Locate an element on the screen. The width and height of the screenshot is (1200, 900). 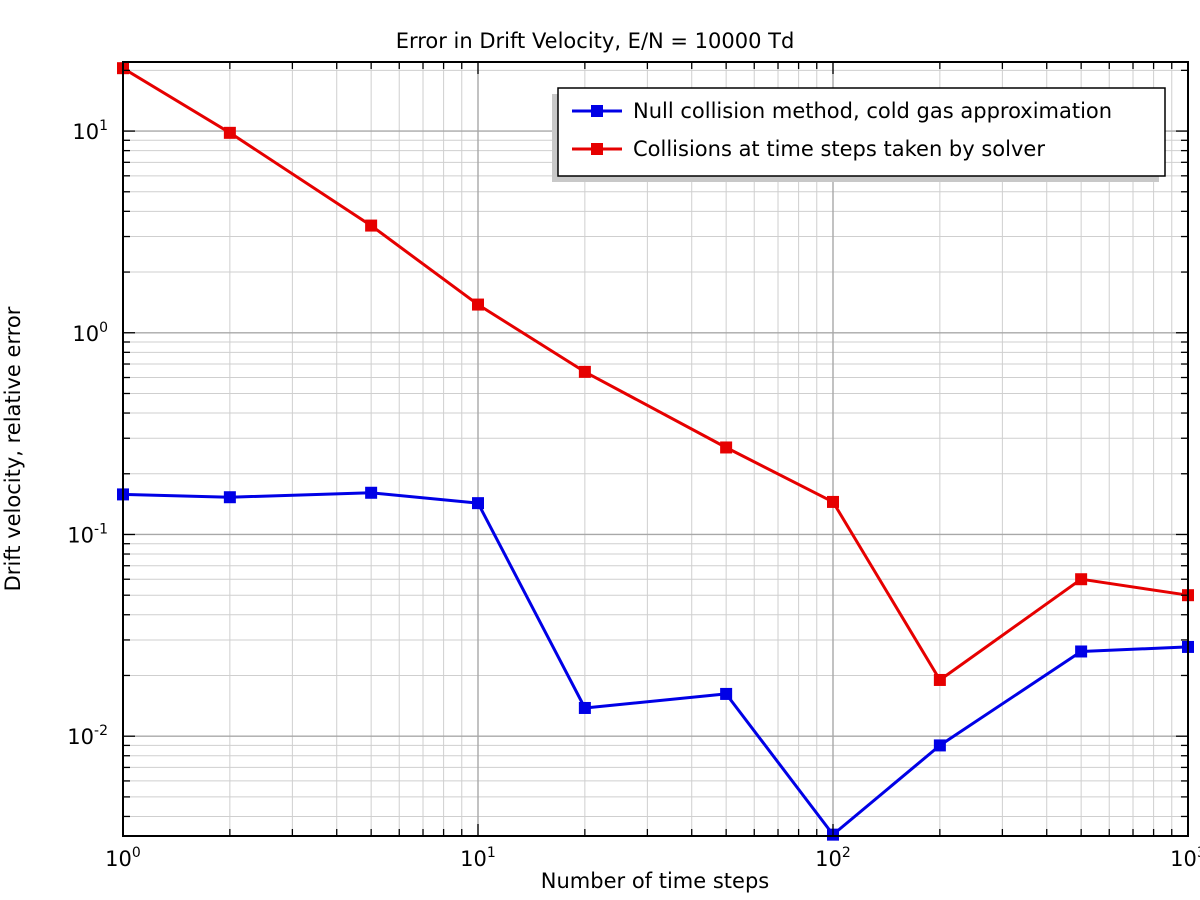
legend-item: Collisions at time steps taken by solver is located at coordinates (808, 149).